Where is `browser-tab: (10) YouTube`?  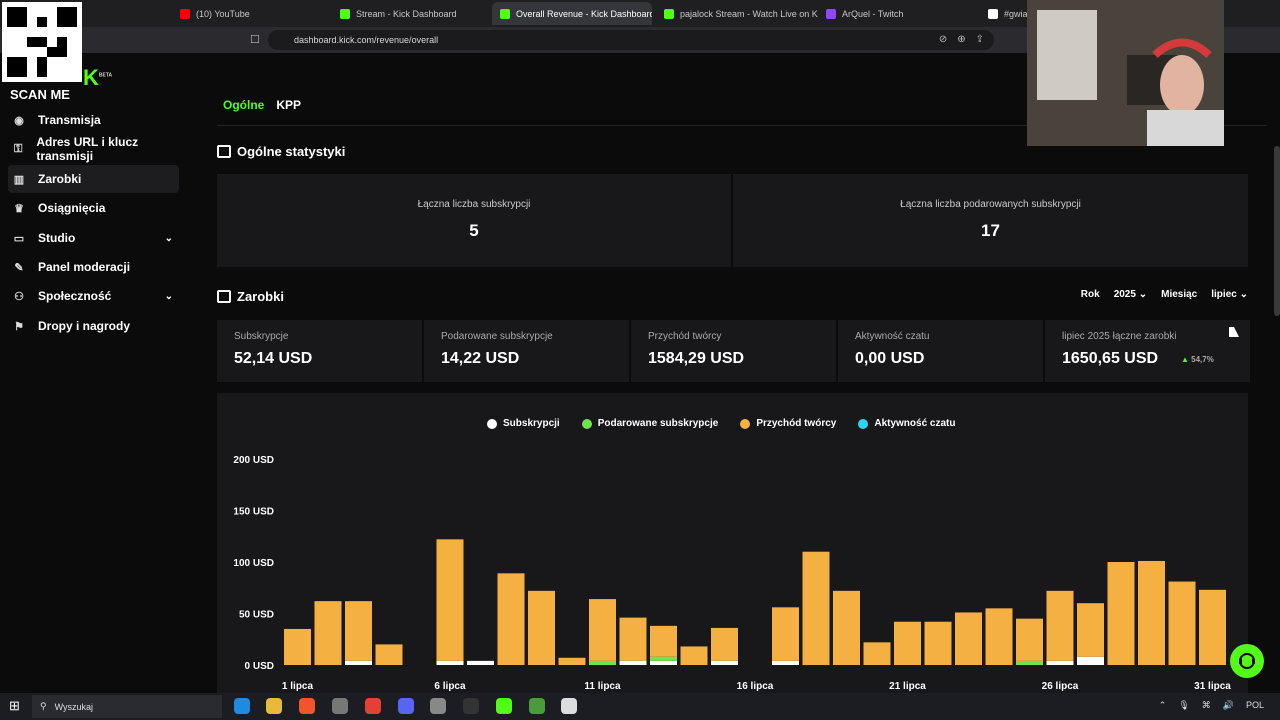 browser-tab: (10) YouTube is located at coordinates (252, 13).